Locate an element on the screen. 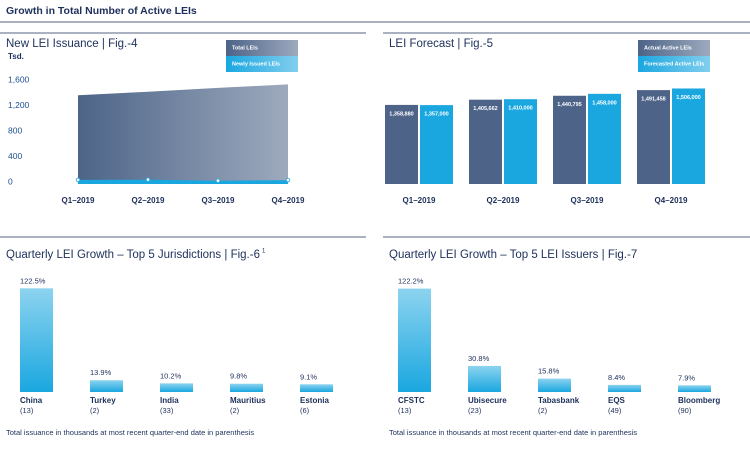 Image resolution: width=750 pixels, height=464 pixels. y-axis-label: Tsd. is located at coordinates (16, 56).